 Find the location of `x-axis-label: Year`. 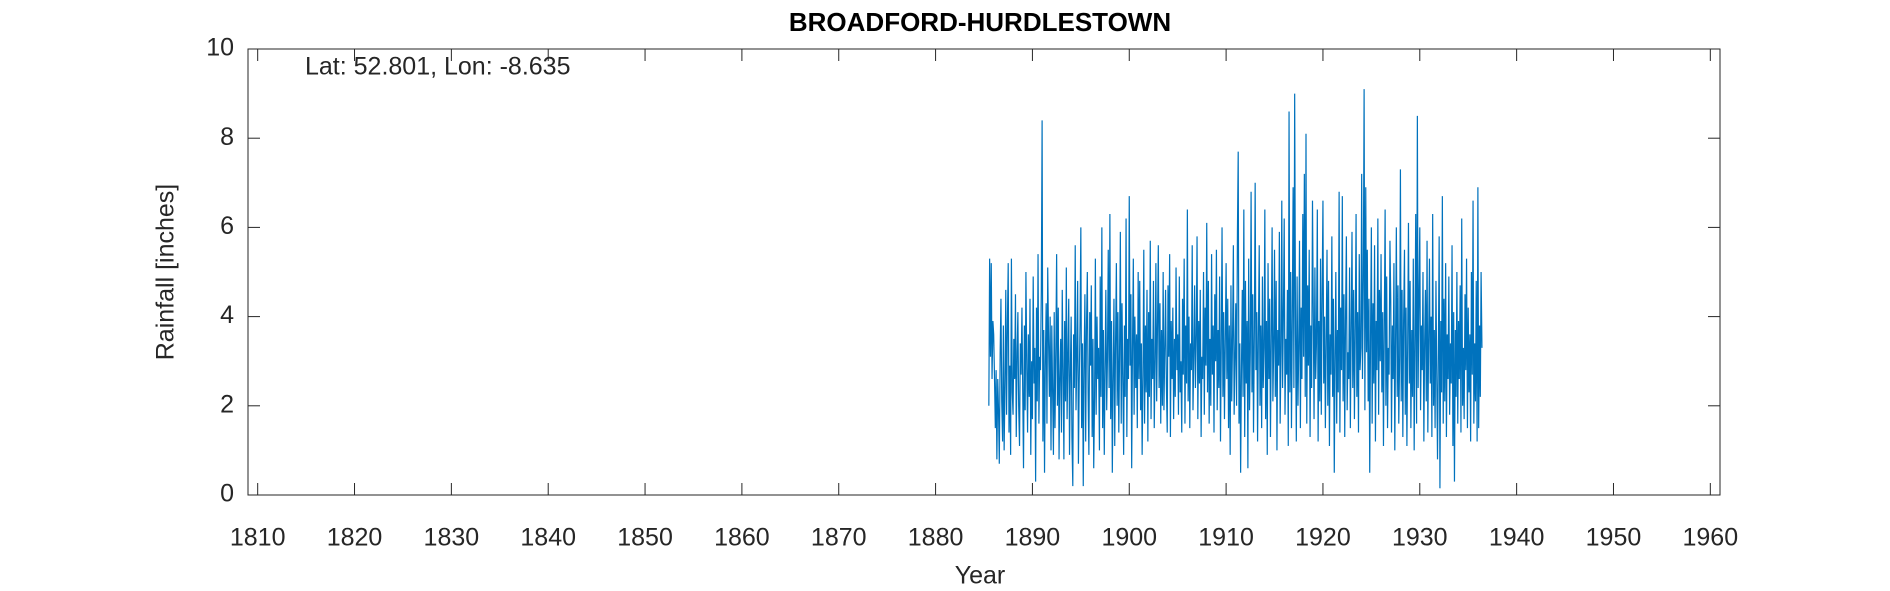

x-axis-label: Year is located at coordinates (980, 576).